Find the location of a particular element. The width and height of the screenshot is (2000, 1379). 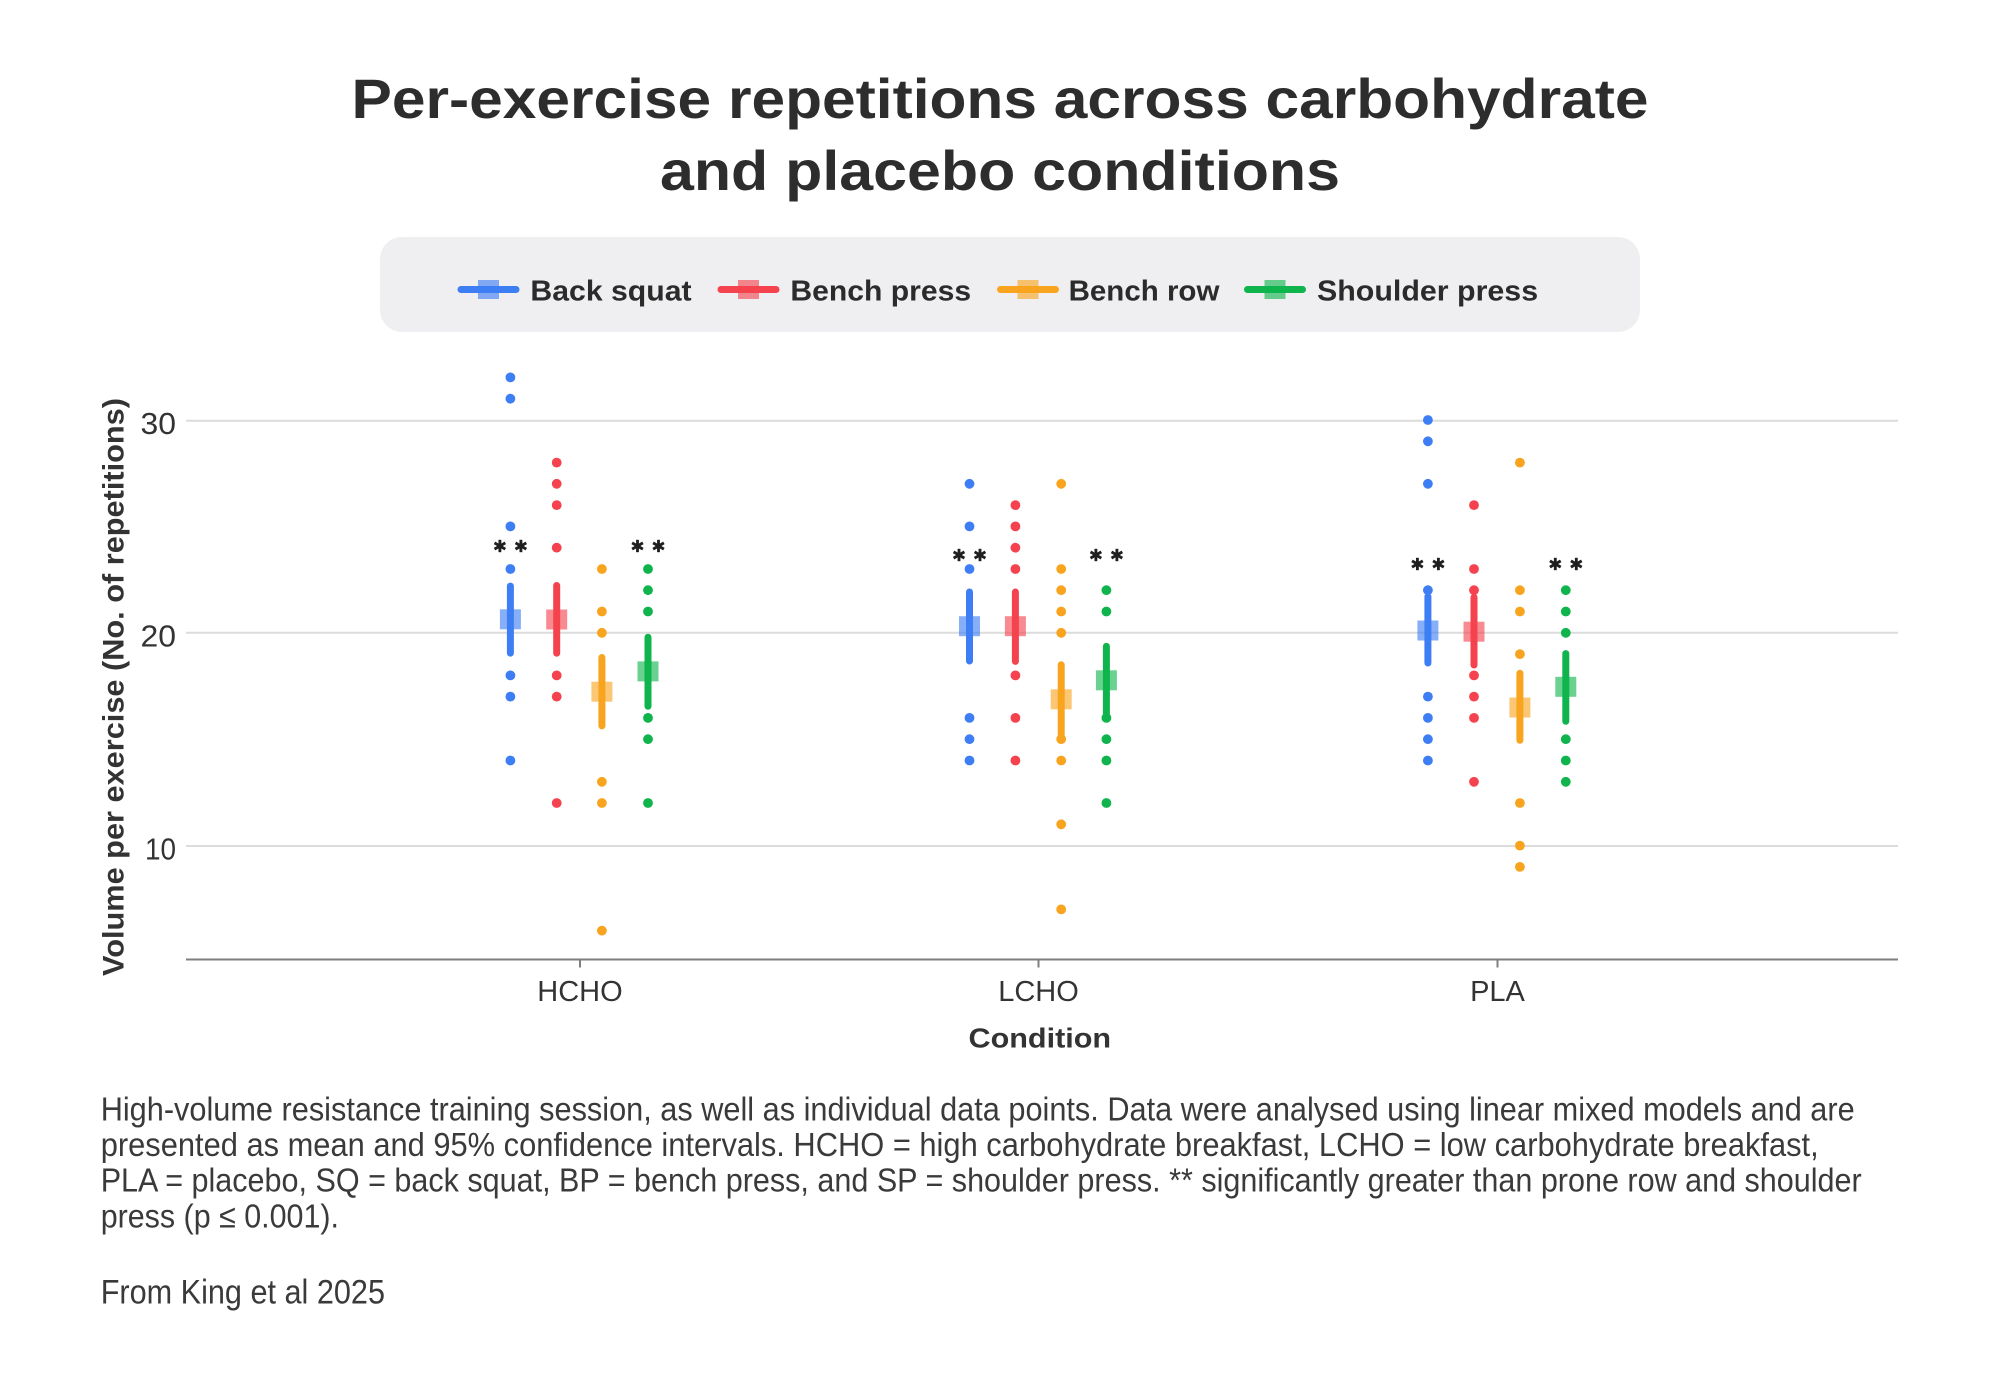

svg-text: 10 is located at coordinates (160, 849).